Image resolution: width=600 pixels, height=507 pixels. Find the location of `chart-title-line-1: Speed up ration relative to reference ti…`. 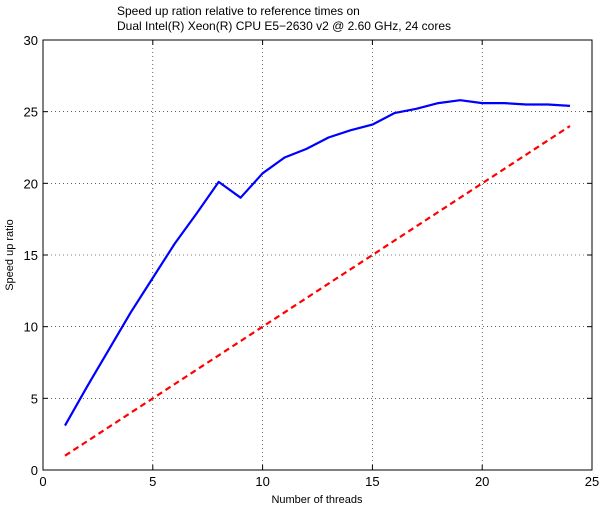

chart-title-line-1: Speed up ration relative to reference ti… is located at coordinates (238, 11).